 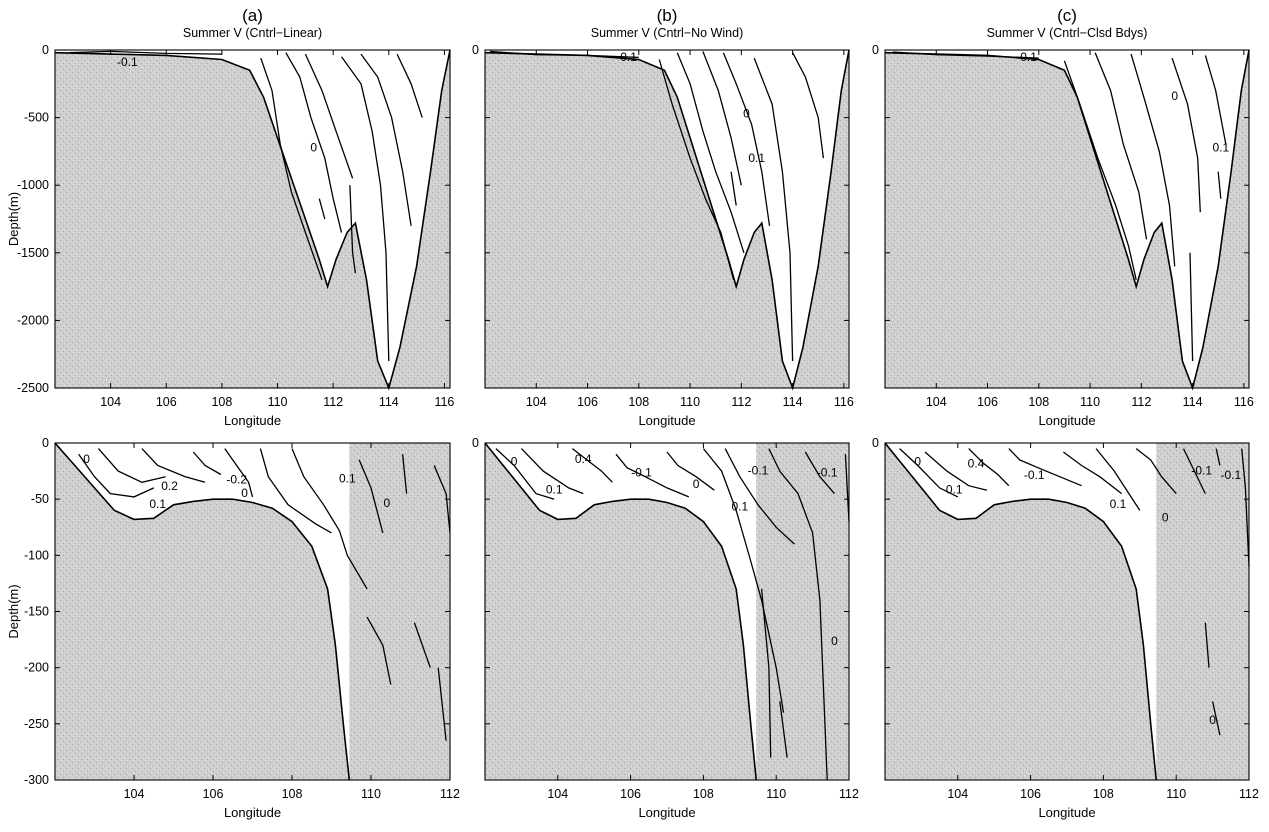 What do you see at coordinates (36, 724) in the screenshot?
I see `y-tick-label: -250` at bounding box center [36, 724].